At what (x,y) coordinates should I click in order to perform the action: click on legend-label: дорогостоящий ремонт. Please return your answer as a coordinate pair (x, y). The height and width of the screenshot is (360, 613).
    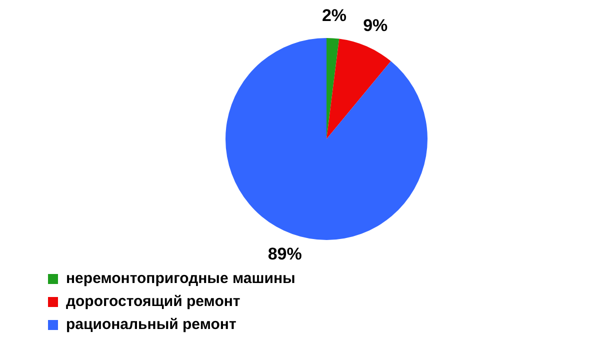
    Looking at the image, I should click on (153, 301).